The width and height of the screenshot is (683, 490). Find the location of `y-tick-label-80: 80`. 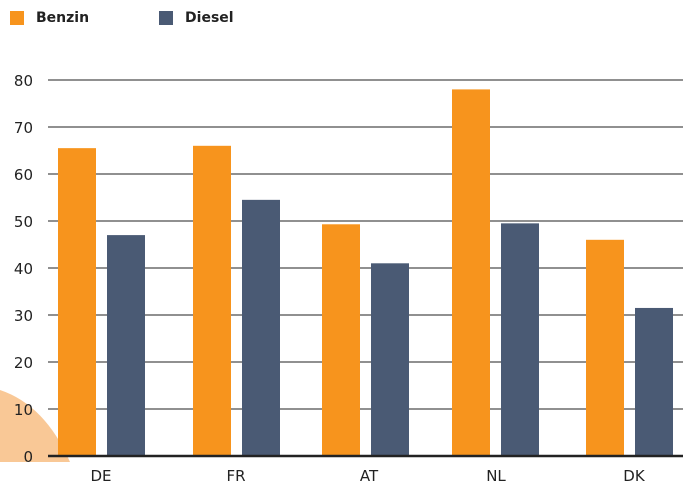

y-tick-label-80: 80 is located at coordinates (23, 81).